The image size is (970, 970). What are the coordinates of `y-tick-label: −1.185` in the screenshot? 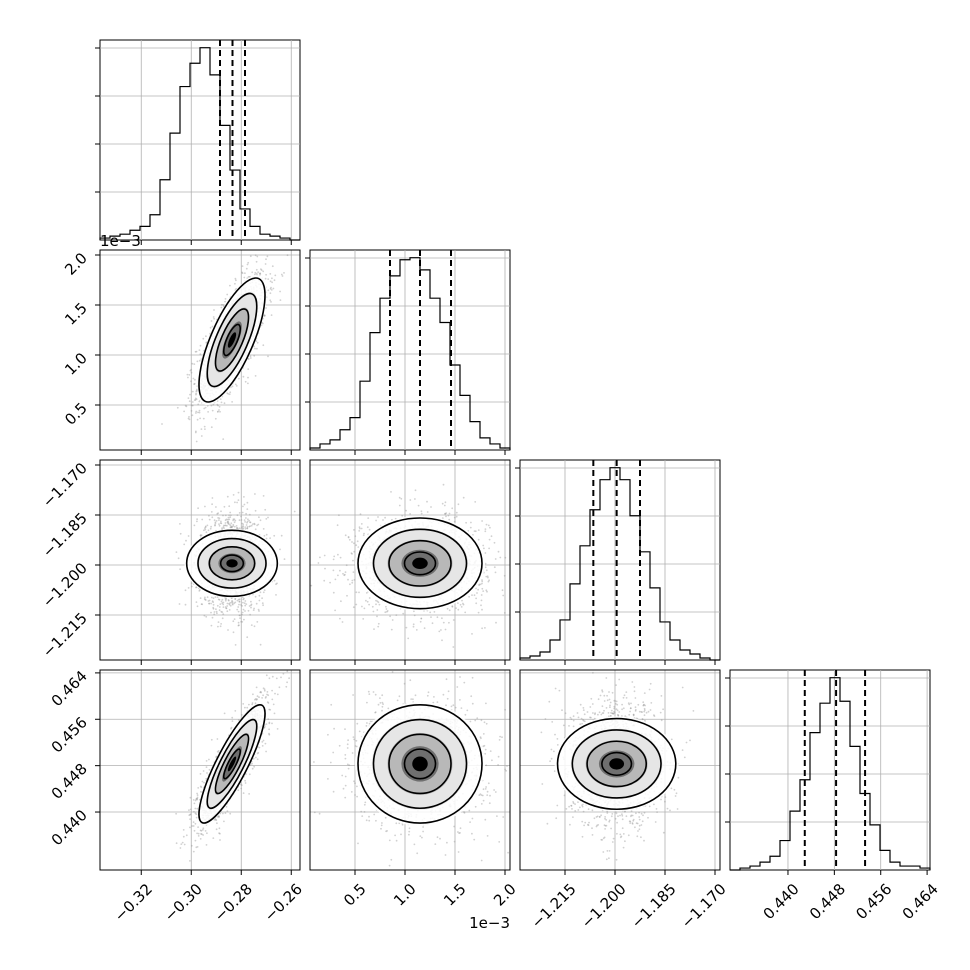 It's located at (65, 535).